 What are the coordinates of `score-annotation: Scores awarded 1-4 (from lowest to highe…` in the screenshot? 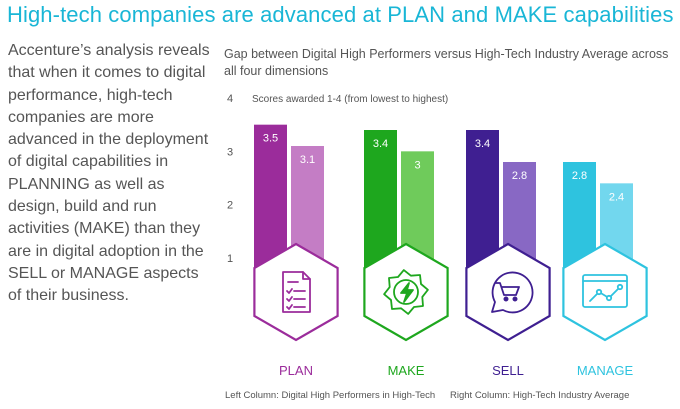 It's located at (350, 99).